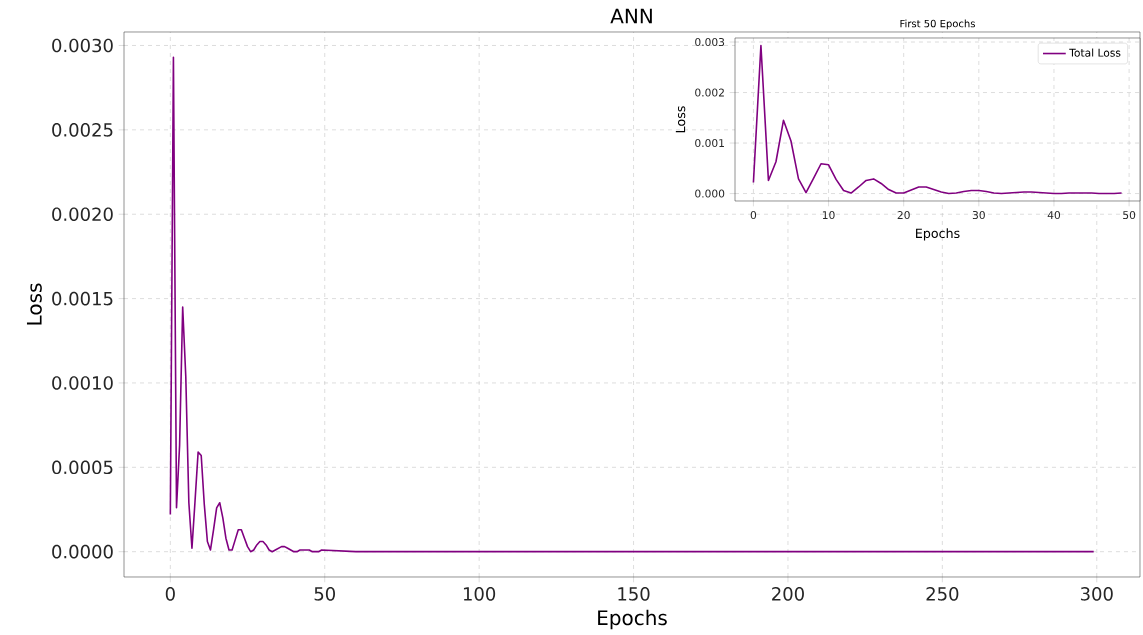 This screenshot has width=1143, height=635. I want to click on legend-label: Total Loss, so click(1095, 52).